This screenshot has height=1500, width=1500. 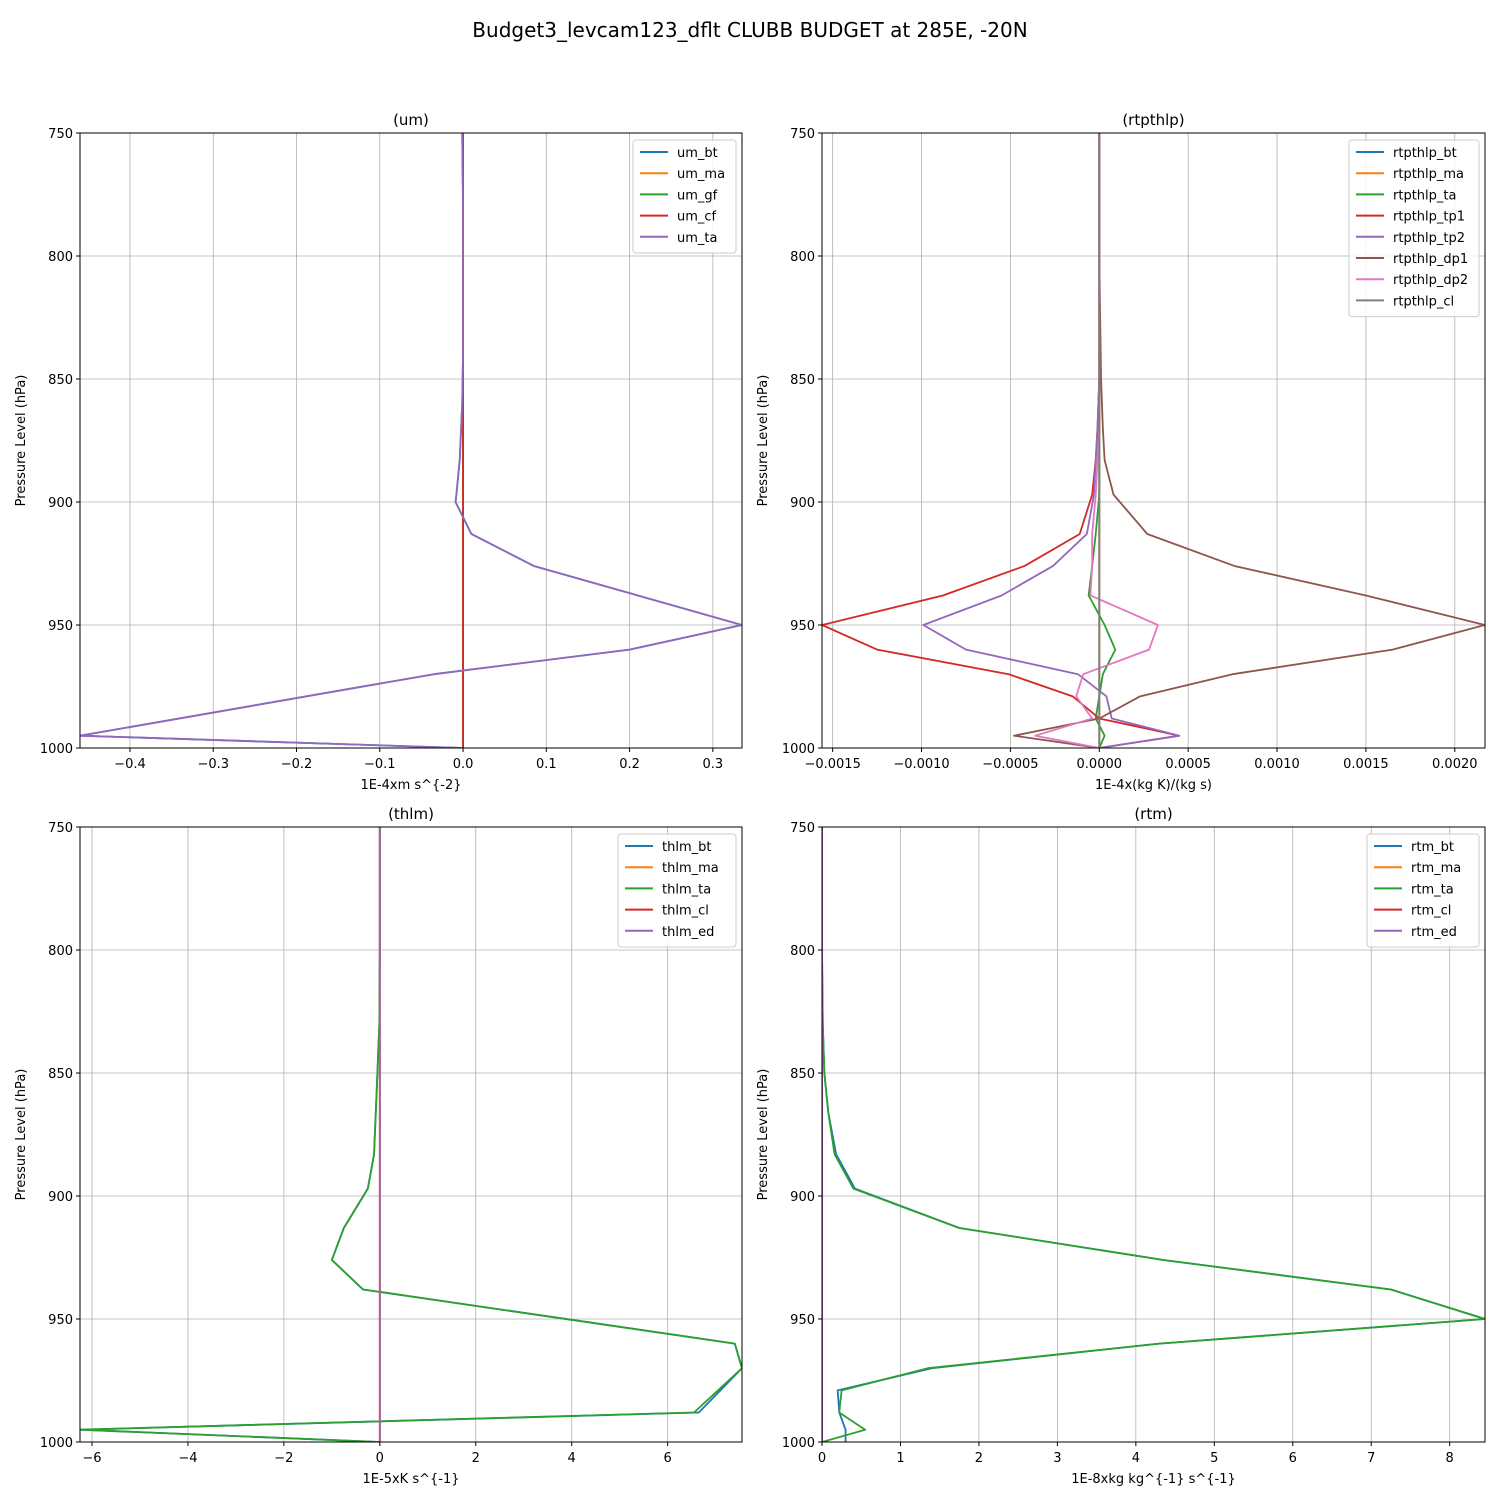 I want to click on legend-label: rtpthlp_tp1, so click(x=1429, y=217).